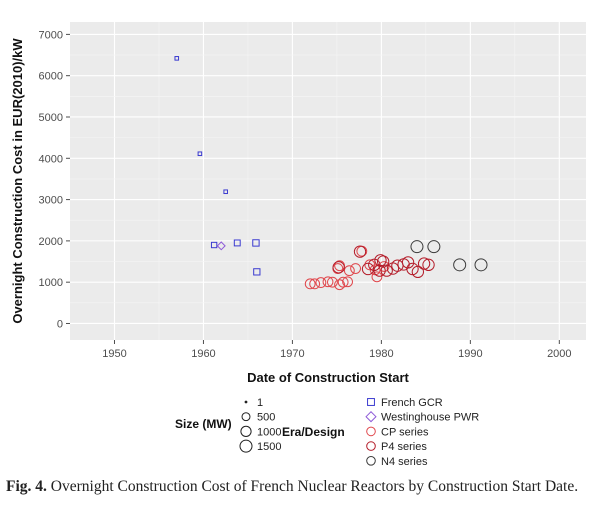  I want to click on y-tick-label: 7000, so click(51, 35).